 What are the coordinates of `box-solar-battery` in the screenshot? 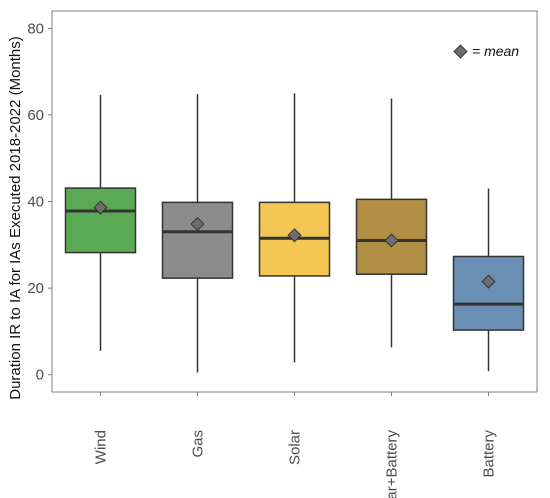 It's located at (391, 223).